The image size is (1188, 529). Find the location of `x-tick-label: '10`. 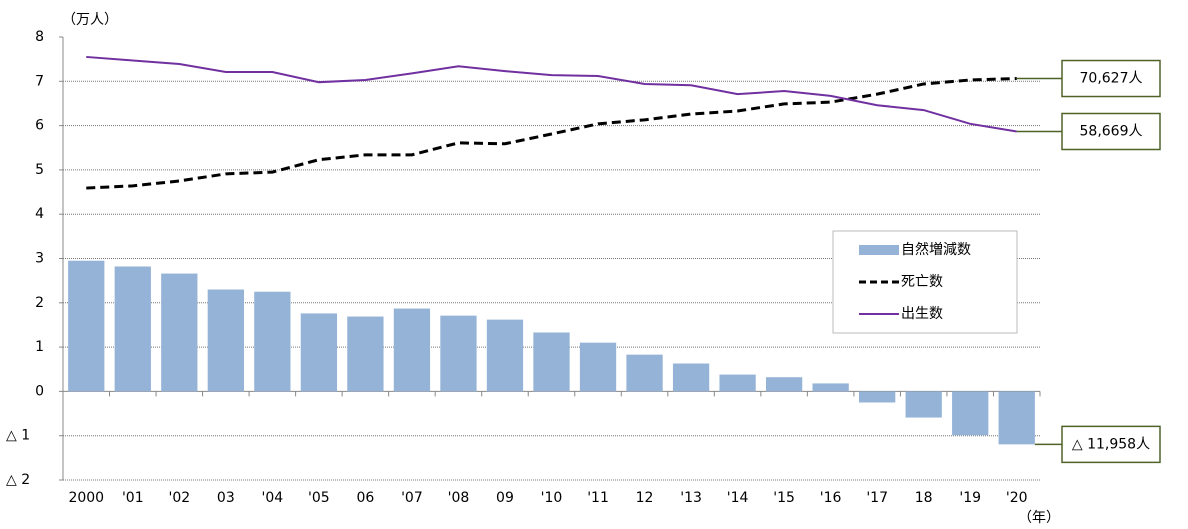

x-tick-label: '10 is located at coordinates (552, 498).